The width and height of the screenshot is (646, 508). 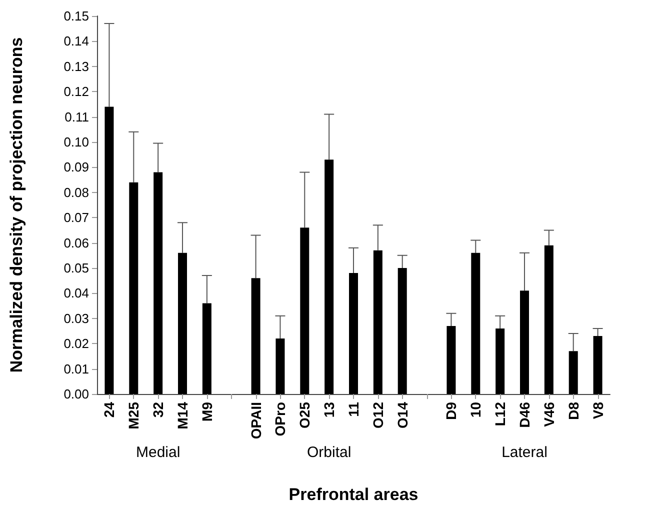 I want to click on y-tick-label: 0.12, so click(x=76, y=92).